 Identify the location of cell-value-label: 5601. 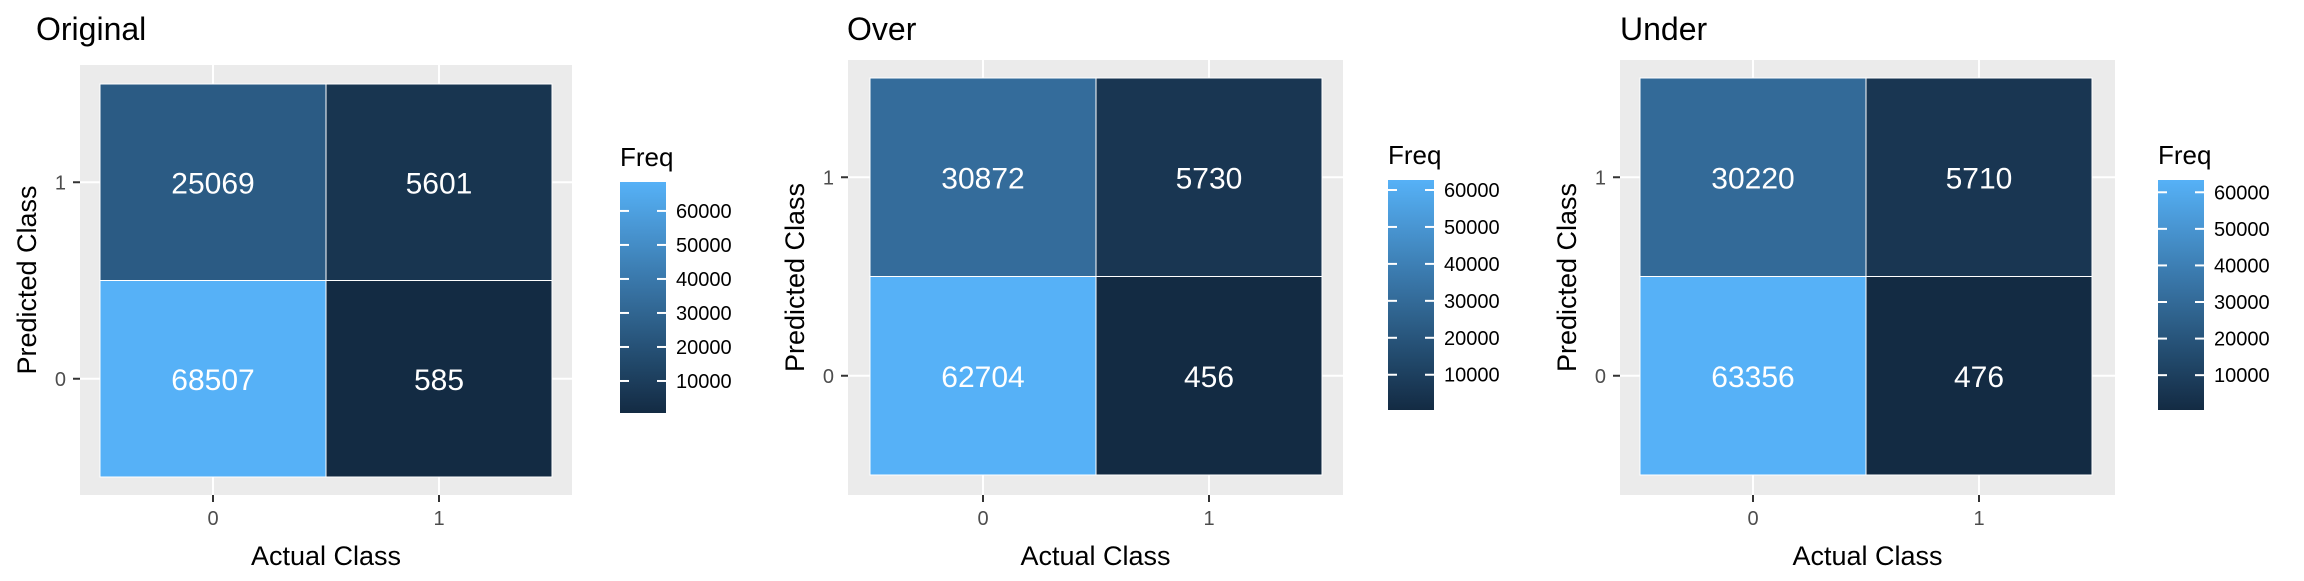
(439, 183).